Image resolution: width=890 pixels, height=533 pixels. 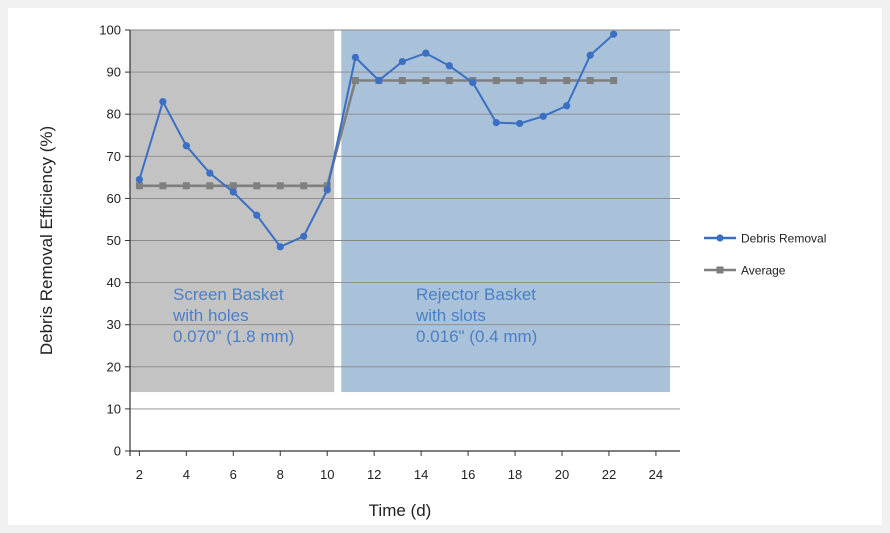 What do you see at coordinates (228, 294) in the screenshot?
I see `region-label-line: Screen Basket` at bounding box center [228, 294].